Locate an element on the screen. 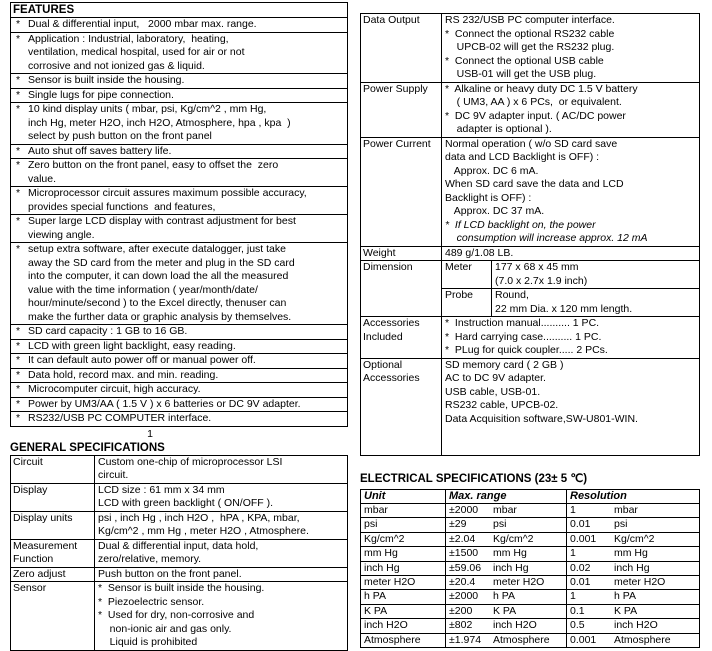  max-range-unit: Atmosphere is located at coordinates (521, 639).